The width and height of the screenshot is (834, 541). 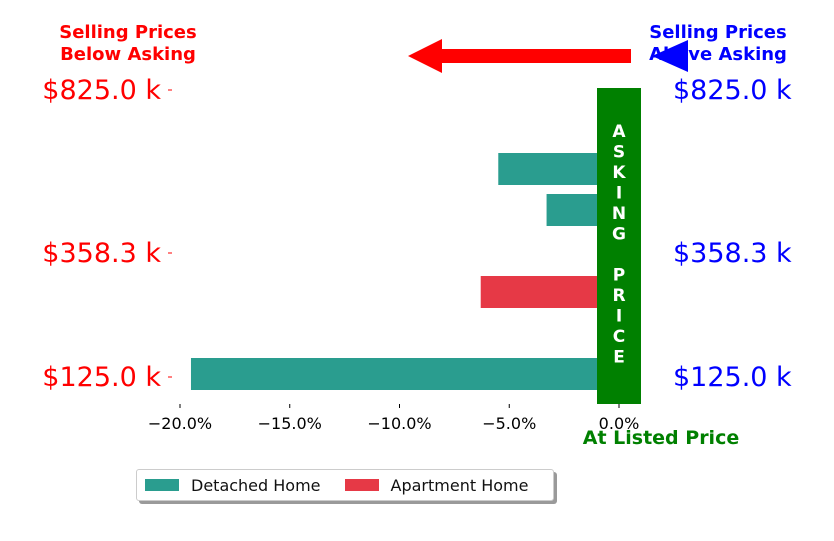 What do you see at coordinates (459, 485) in the screenshot?
I see `legend-label-apartment: Apartment Home` at bounding box center [459, 485].